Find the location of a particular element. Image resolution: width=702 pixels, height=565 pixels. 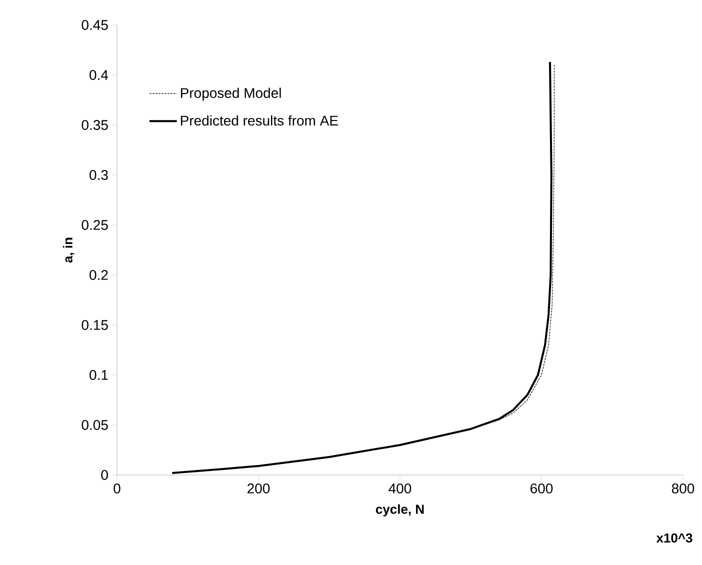

x-axis-title: cycle, N is located at coordinates (400, 510).